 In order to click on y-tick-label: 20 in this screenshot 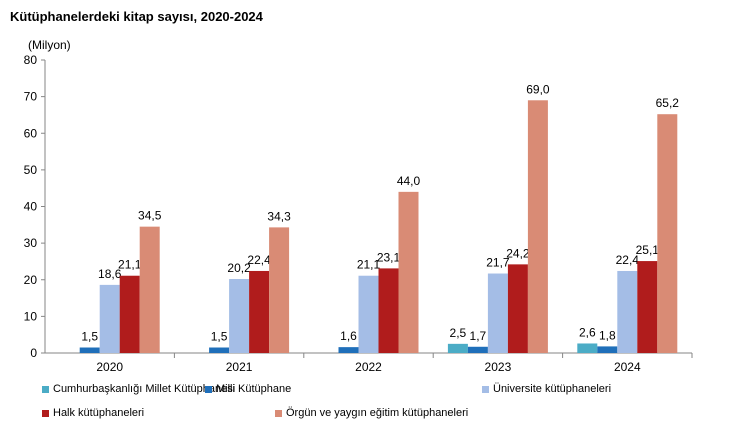, I will do `click(31, 280)`.